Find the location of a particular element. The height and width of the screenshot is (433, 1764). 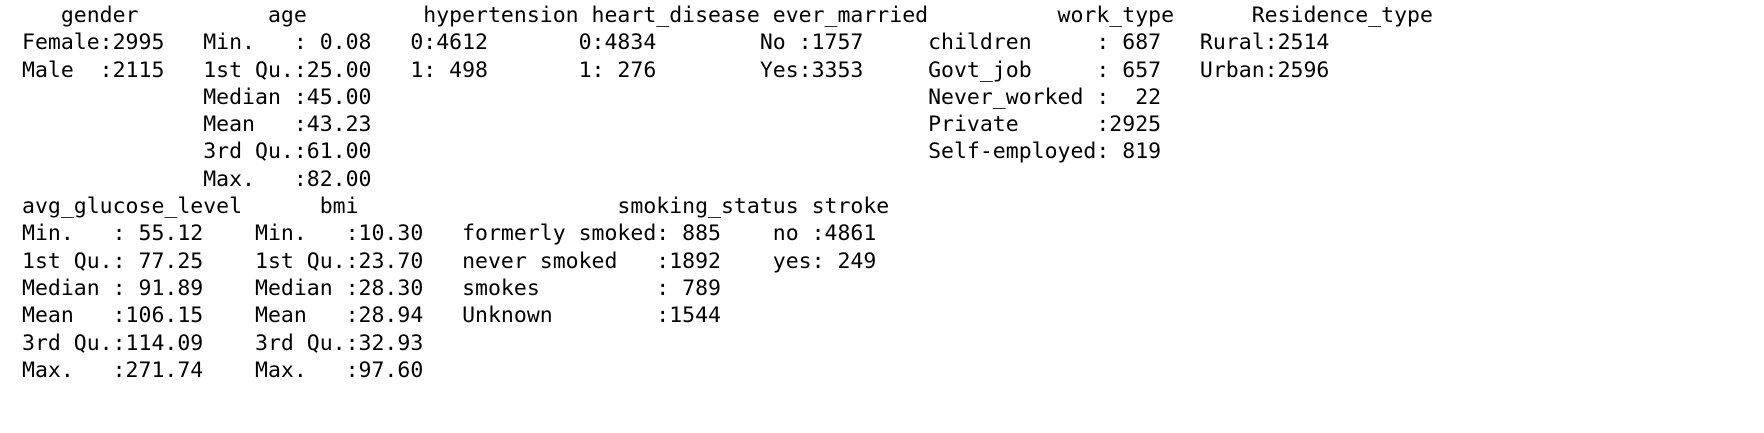

summary-row: Max. :82.00 is located at coordinates (197, 179).